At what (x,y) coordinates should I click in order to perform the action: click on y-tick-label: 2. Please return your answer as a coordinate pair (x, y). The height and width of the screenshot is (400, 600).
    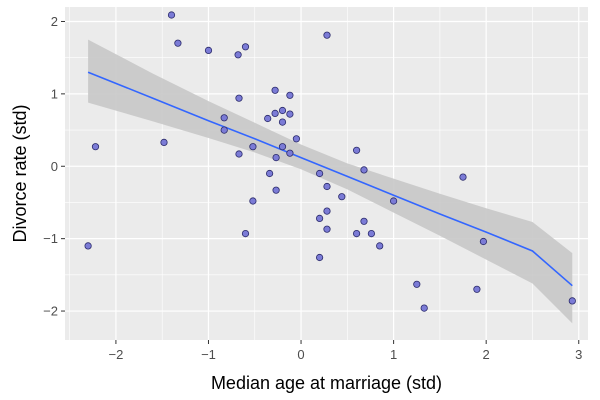
    Looking at the image, I should click on (54, 21).